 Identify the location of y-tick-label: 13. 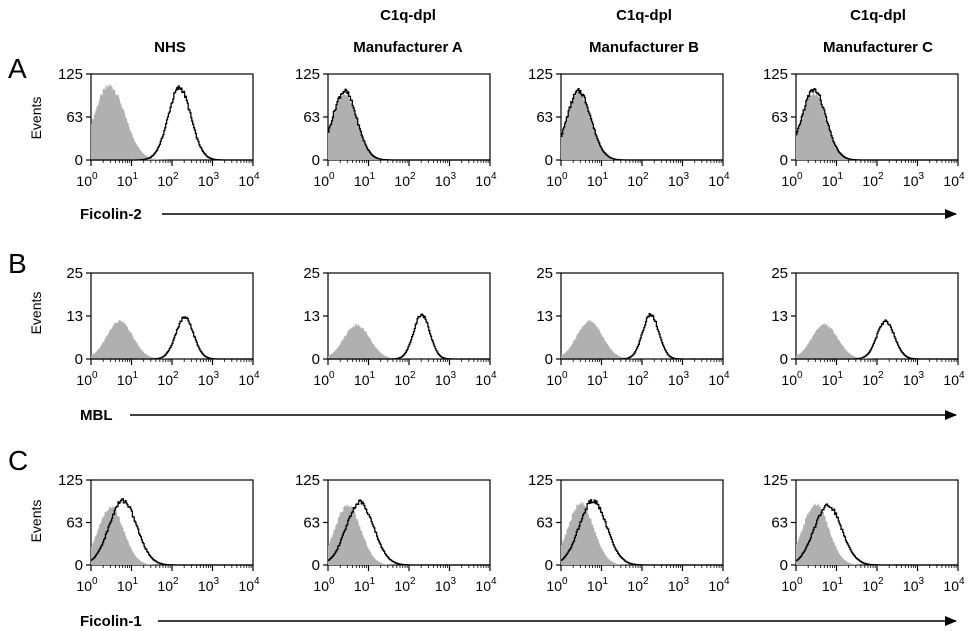
(74, 316).